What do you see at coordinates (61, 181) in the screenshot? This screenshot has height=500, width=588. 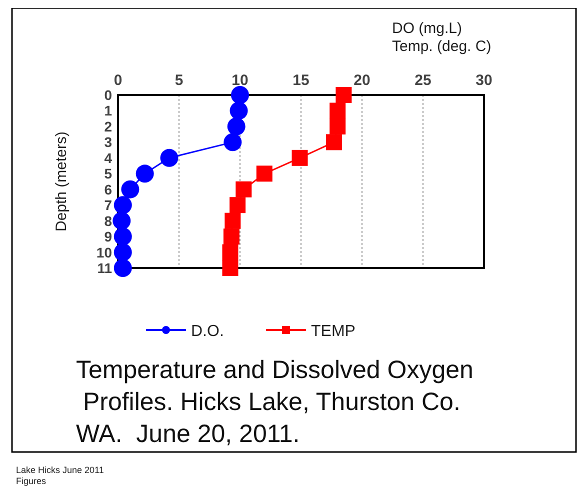 I see `y-axis-title: Depth (meters)` at bounding box center [61, 181].